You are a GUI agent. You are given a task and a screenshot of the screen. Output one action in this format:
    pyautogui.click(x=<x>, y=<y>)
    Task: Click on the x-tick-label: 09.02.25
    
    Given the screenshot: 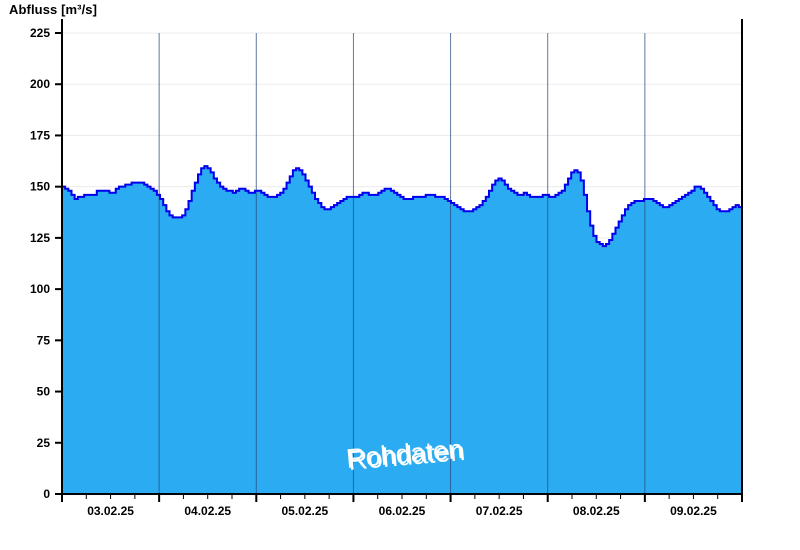 What is the action you would take?
    pyautogui.click(x=693, y=511)
    